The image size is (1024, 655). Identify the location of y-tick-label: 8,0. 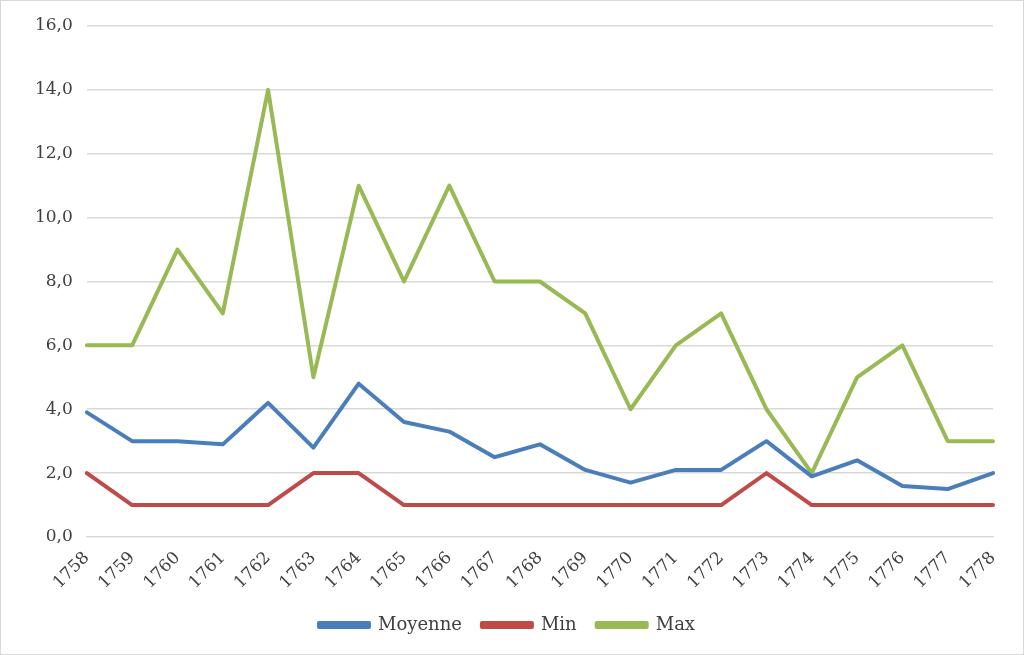
(59, 279).